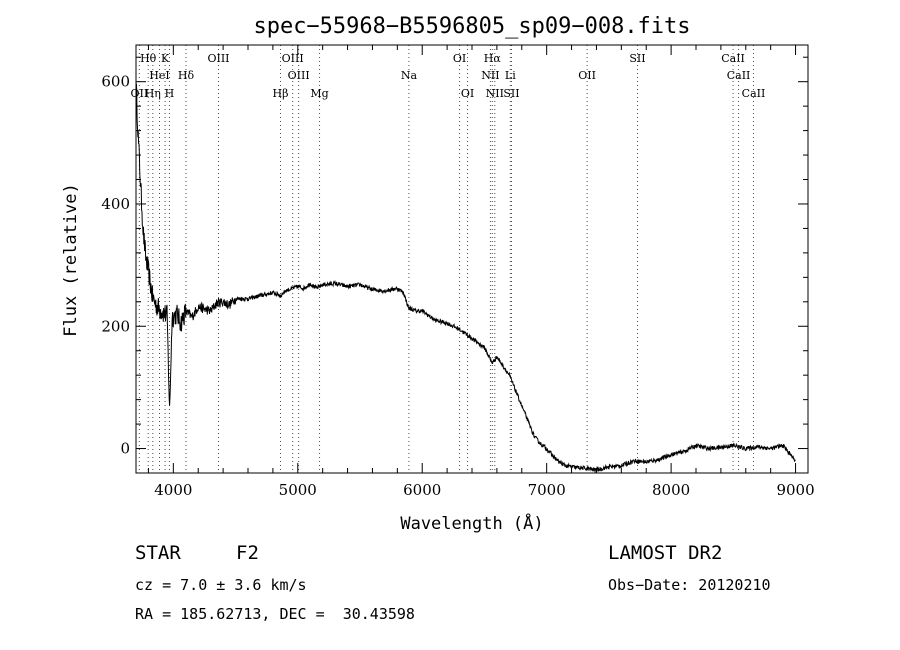 The image size is (900, 650). Describe the element at coordinates (275, 614) in the screenshot. I see `sky-coordinates: RA = 185.62713, DEC = 30.43598` at that location.